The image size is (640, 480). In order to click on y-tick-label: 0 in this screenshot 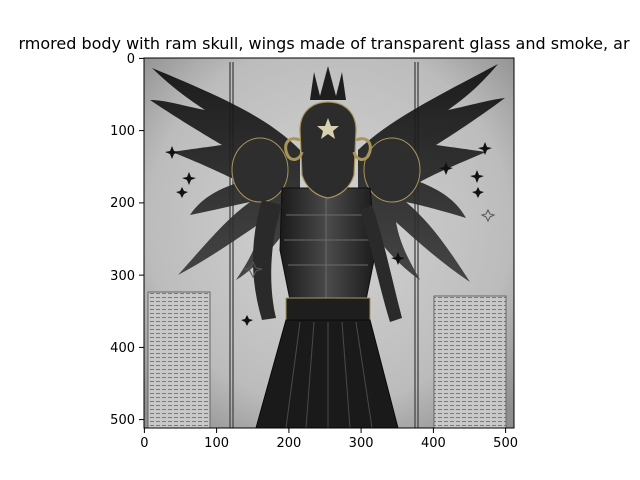, I will do `click(131, 59)`.